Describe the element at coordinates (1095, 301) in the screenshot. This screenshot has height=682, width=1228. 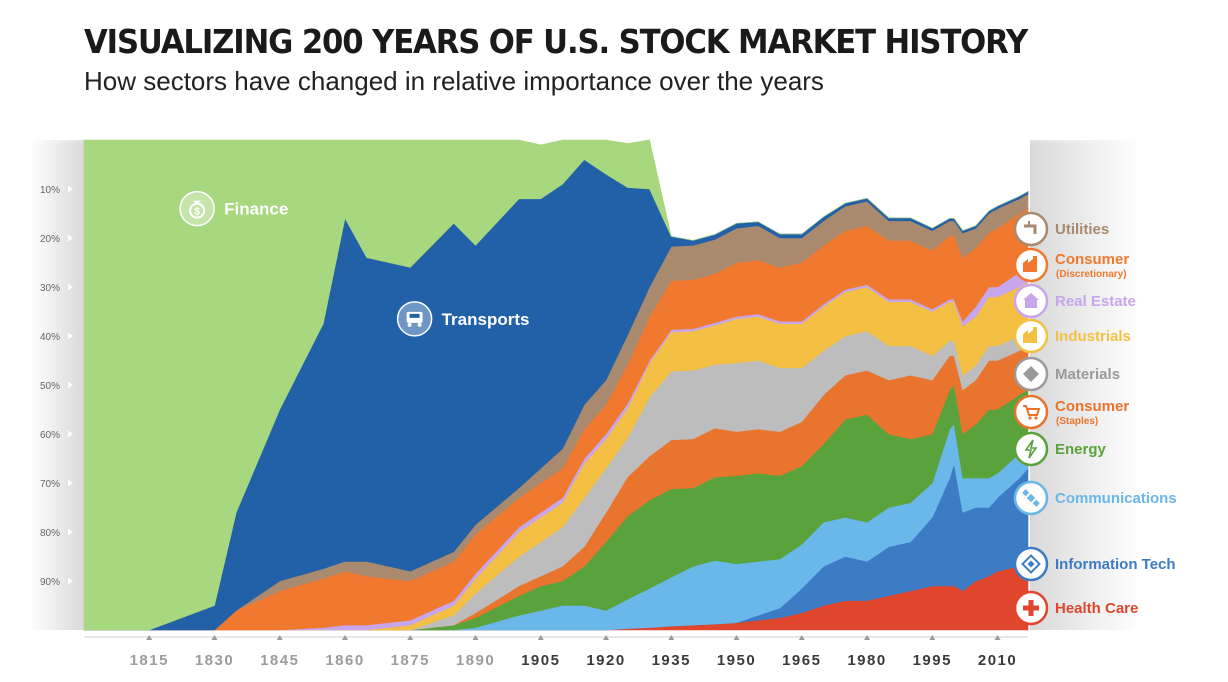
I see `legend-label: Real Estate` at that location.